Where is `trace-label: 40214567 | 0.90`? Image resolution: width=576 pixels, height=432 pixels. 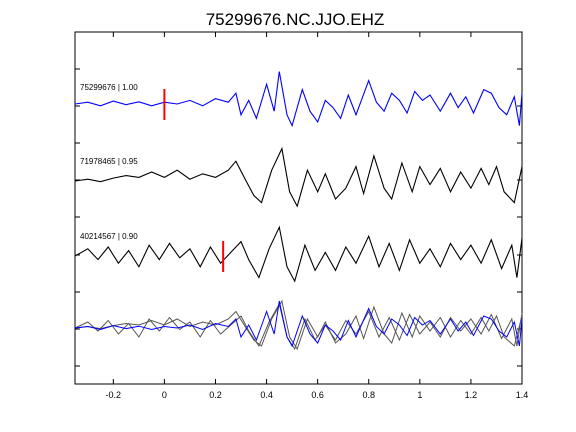
trace-label: 40214567 | 0.90 is located at coordinates (109, 236).